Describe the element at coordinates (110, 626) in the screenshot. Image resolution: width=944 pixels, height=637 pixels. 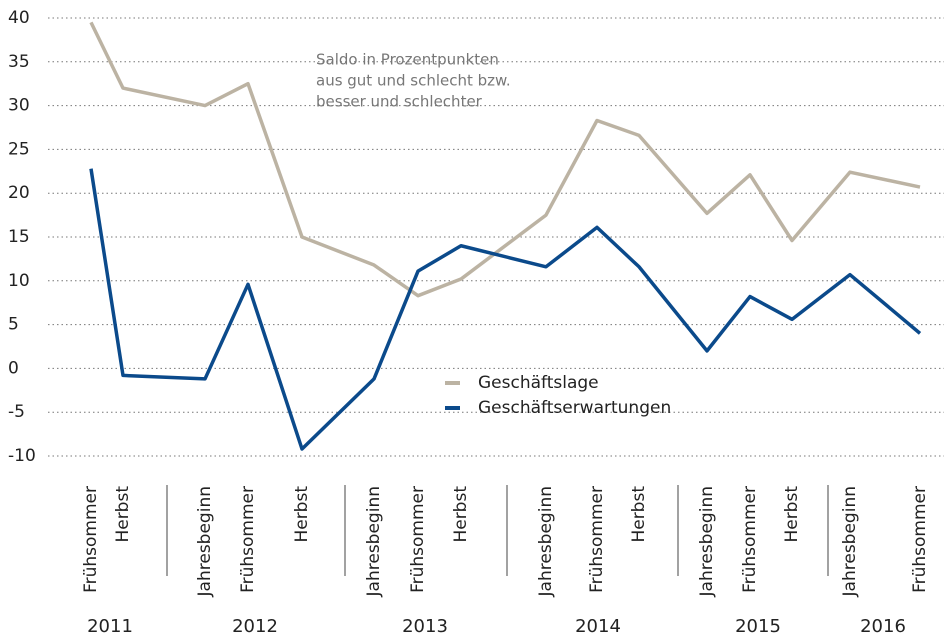
I see `year-label: 2011` at that location.